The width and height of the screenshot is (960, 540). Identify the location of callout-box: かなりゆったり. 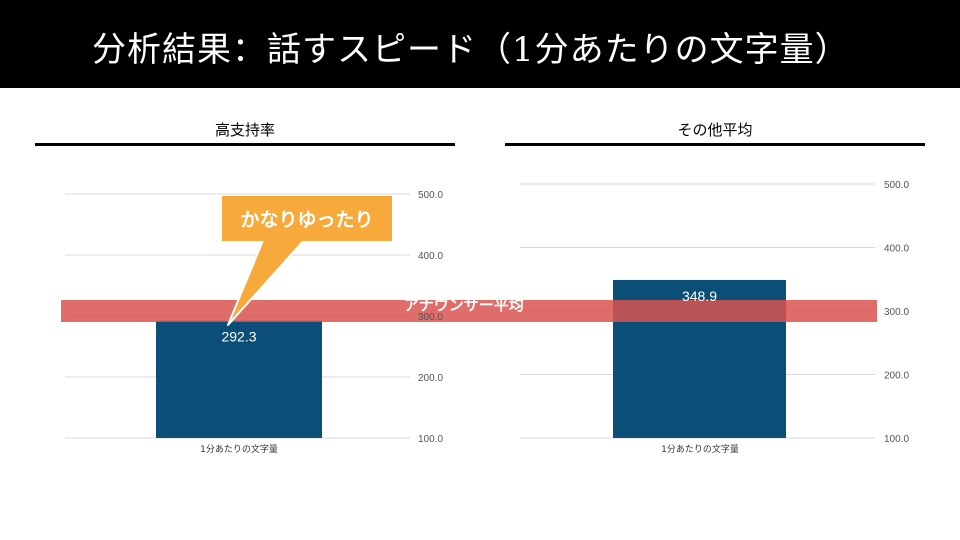
(307, 218).